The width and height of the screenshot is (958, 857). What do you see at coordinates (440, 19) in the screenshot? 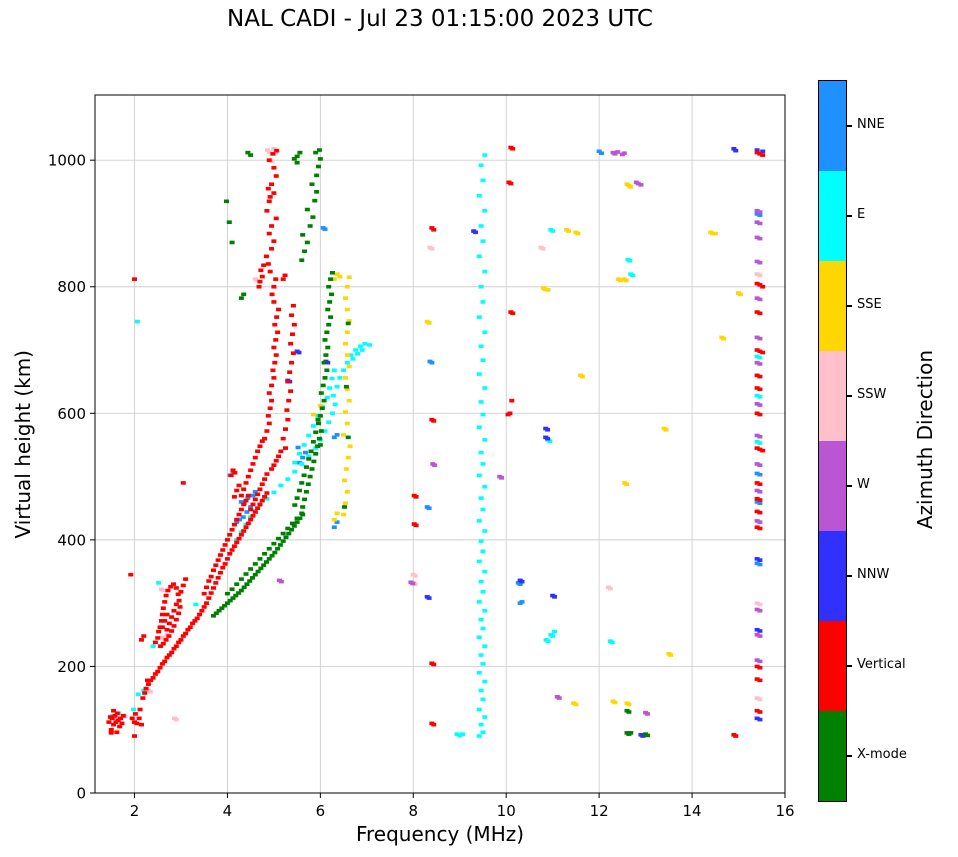
I see `chart-title: NAL CADI - Jul 23 01:15:00 2023 UTC` at bounding box center [440, 19].